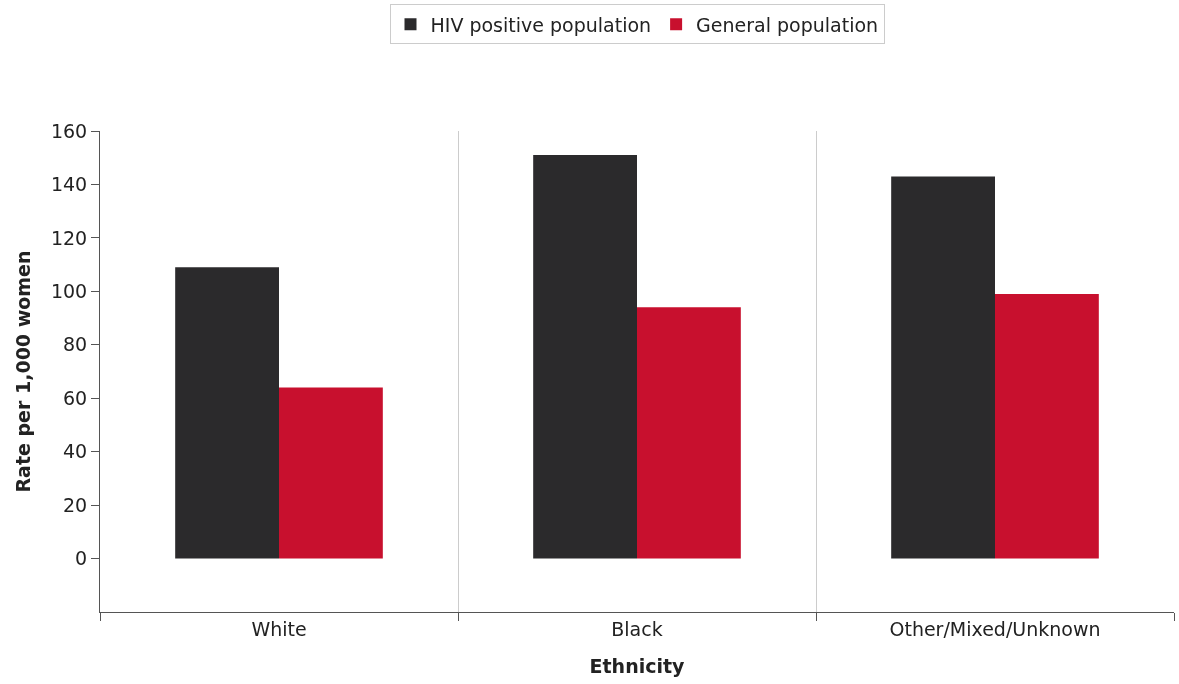 This screenshot has width=1179, height=684. What do you see at coordinates (279, 628) in the screenshot?
I see `x-tick-label: White` at bounding box center [279, 628].